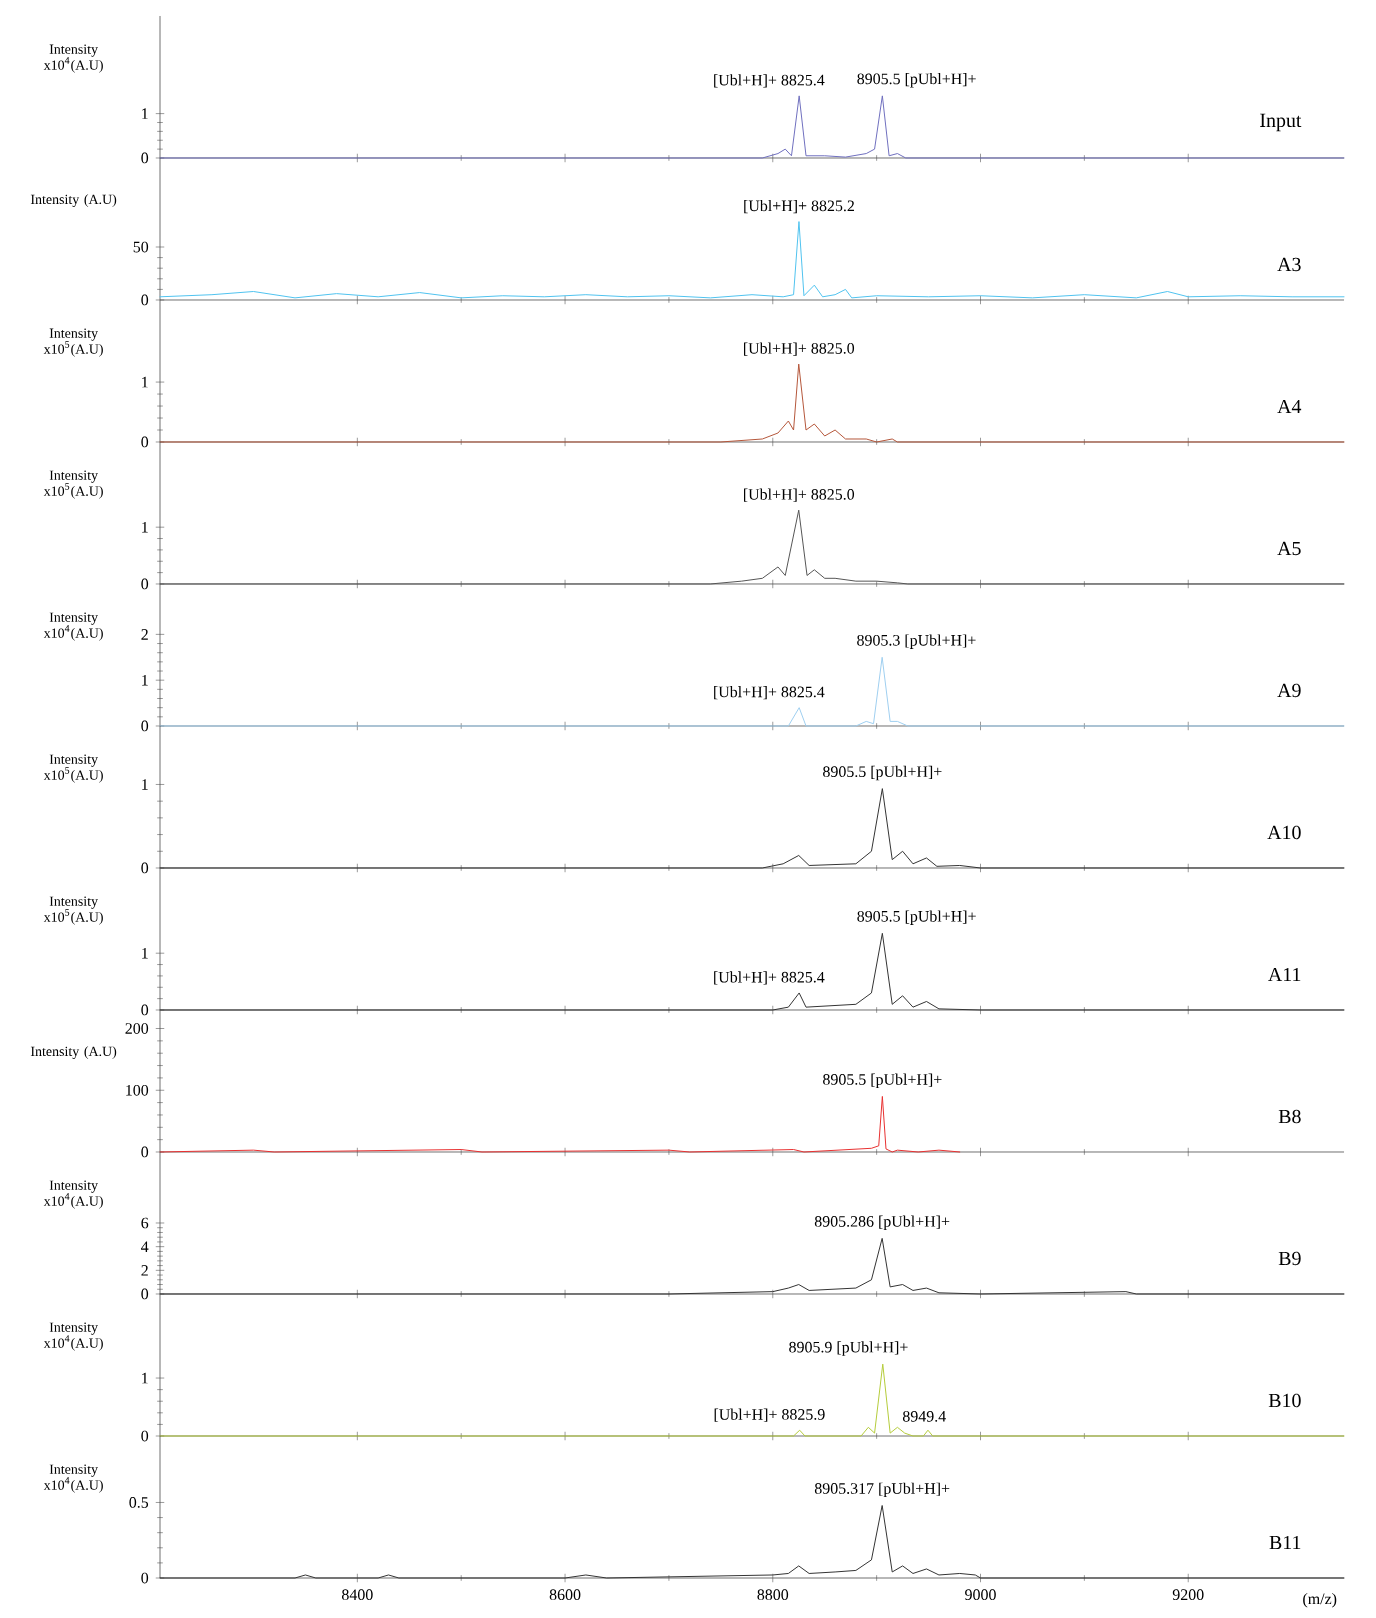 The image size is (1376, 1618). I want to click on series-label: A4, so click(1289, 406).